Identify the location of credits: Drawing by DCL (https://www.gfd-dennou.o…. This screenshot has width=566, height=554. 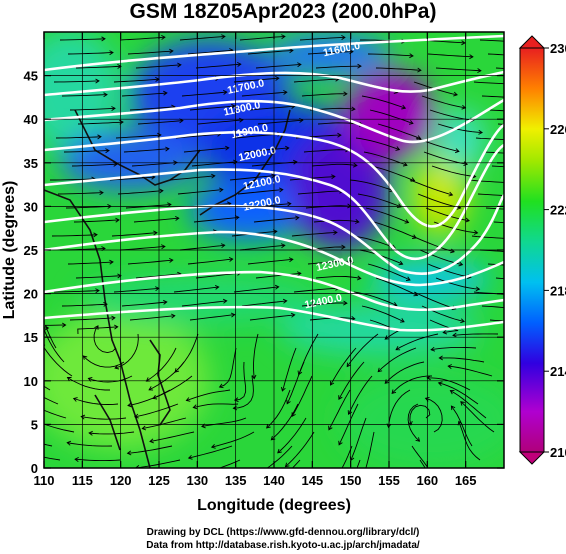
(283, 539).